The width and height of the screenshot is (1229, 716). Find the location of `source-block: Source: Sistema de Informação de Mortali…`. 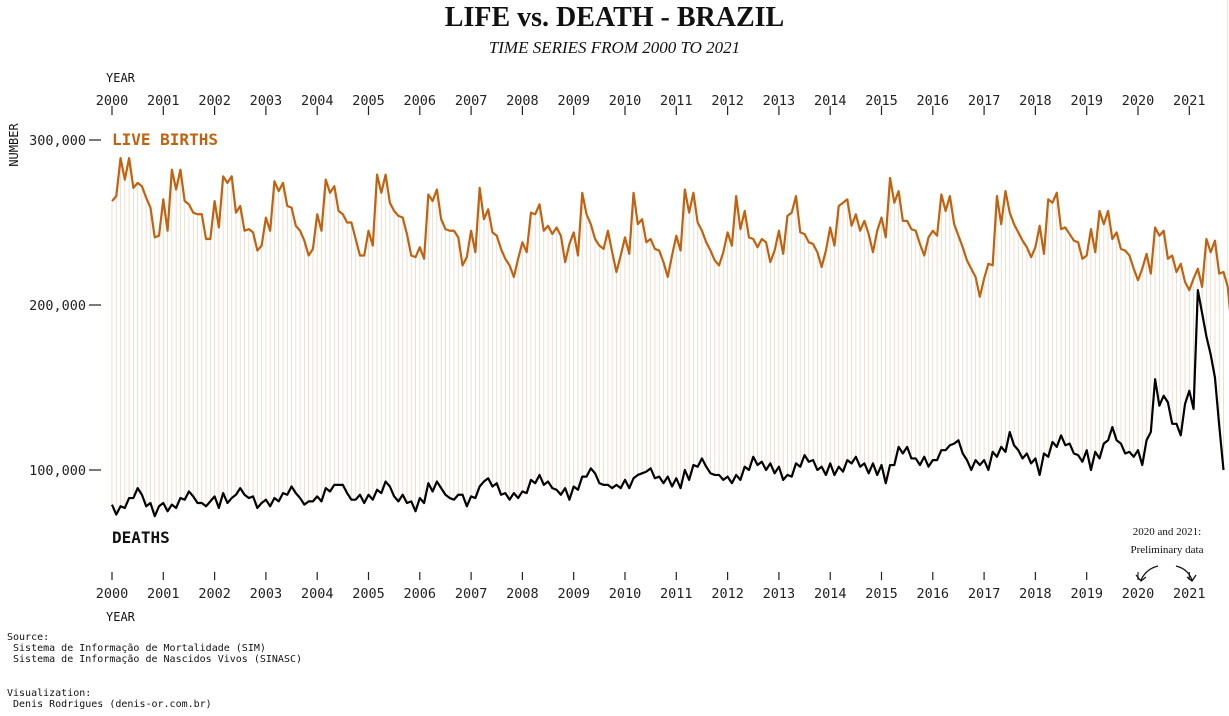

source-block: Source: Sistema de Informação de Mortali… is located at coordinates (154, 648).